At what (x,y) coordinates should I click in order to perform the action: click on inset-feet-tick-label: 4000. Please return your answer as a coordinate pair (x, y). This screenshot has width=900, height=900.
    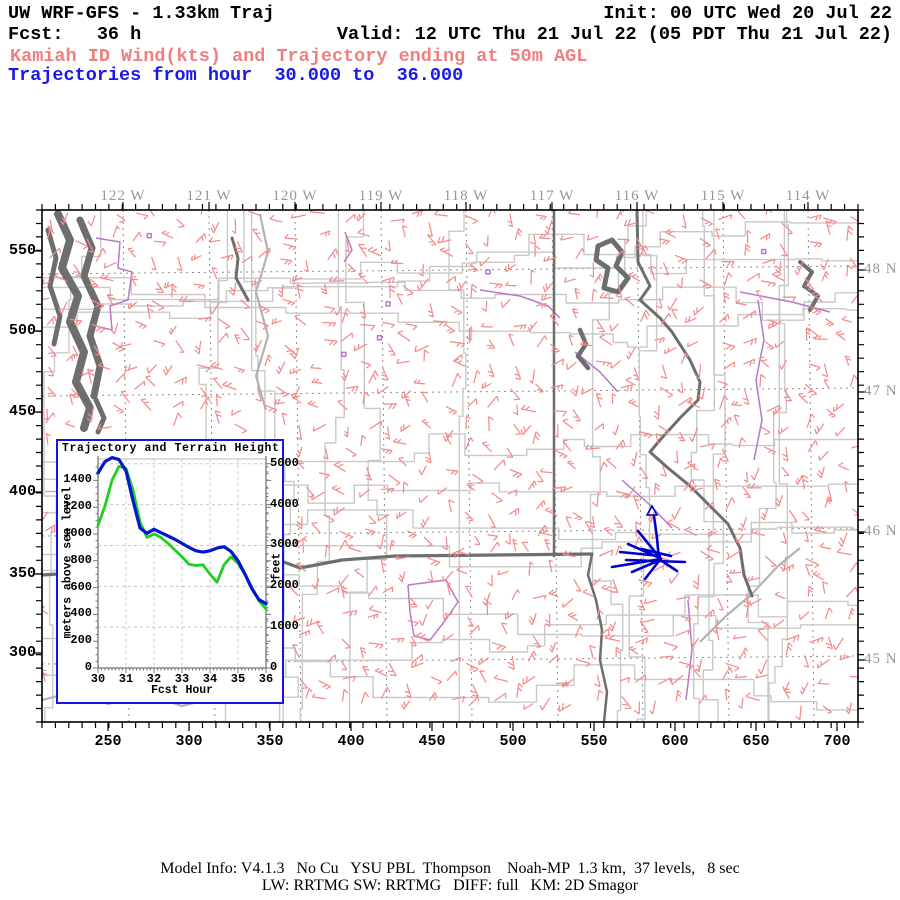
    Looking at the image, I should click on (284, 503).